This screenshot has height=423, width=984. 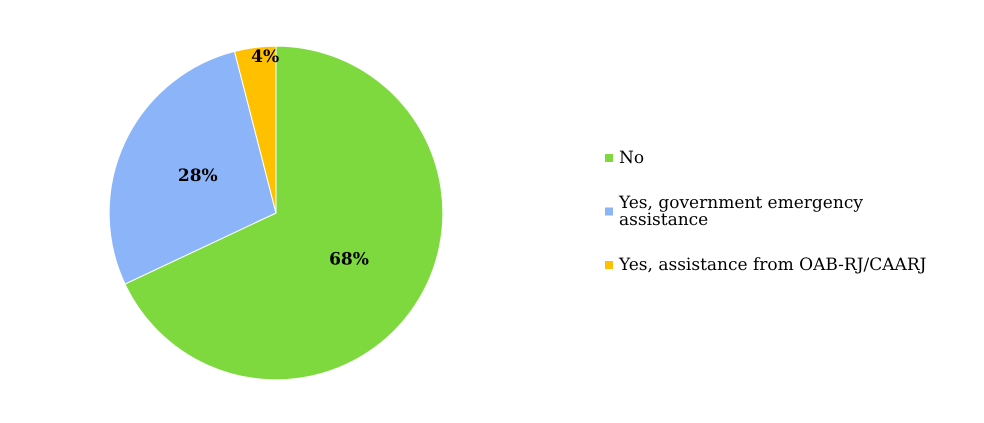 What do you see at coordinates (631, 158) in the screenshot?
I see `legend-label: No` at bounding box center [631, 158].